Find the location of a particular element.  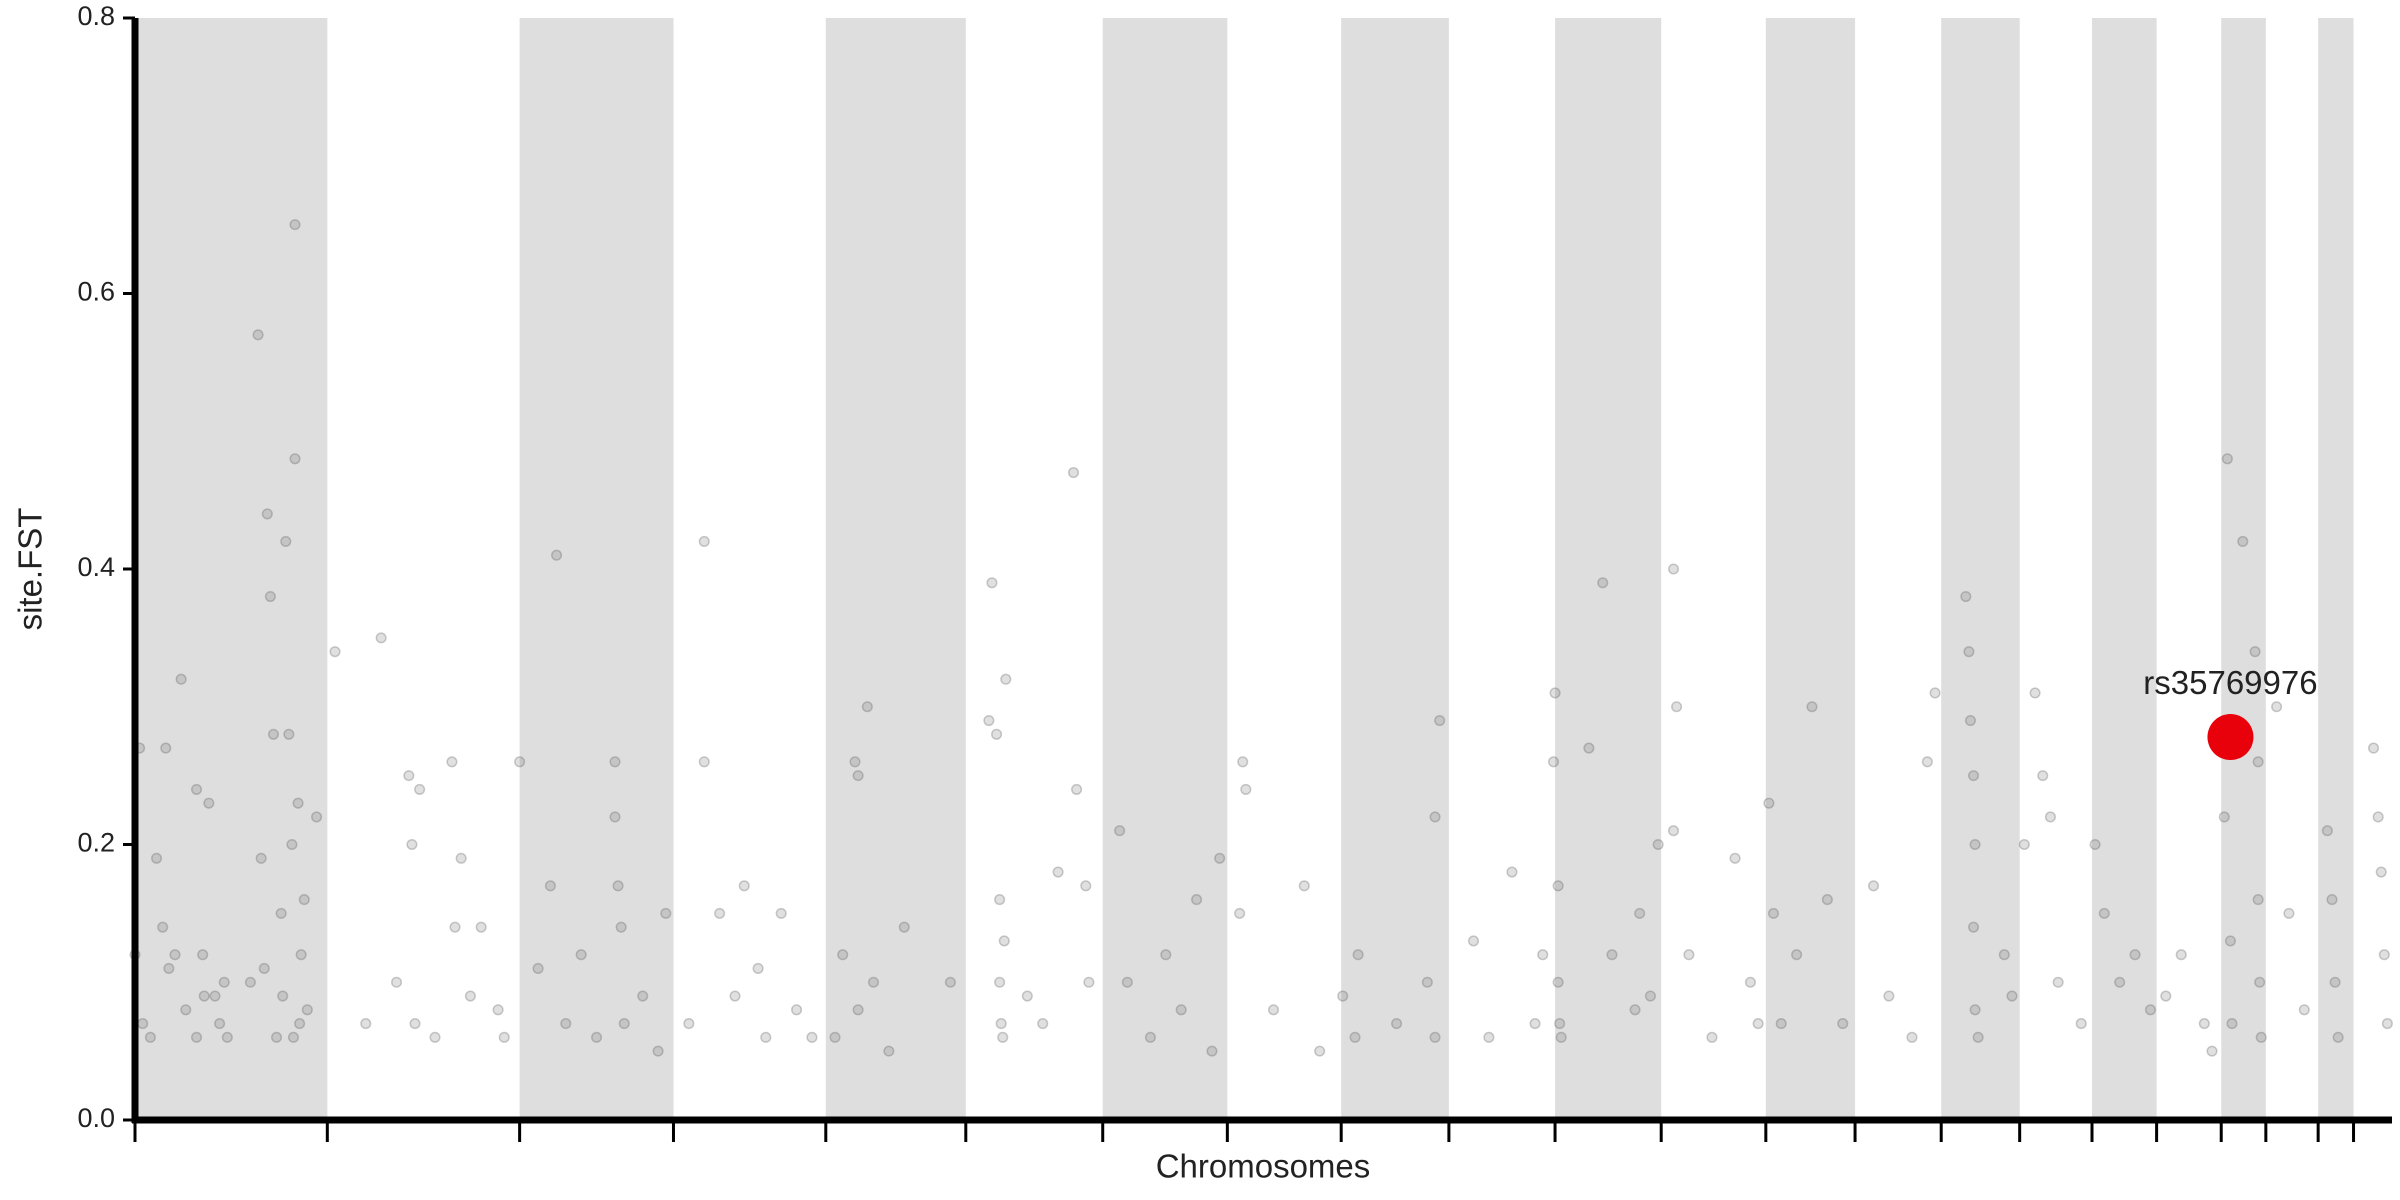

y-tick-label: 0.6 is located at coordinates (96, 292).